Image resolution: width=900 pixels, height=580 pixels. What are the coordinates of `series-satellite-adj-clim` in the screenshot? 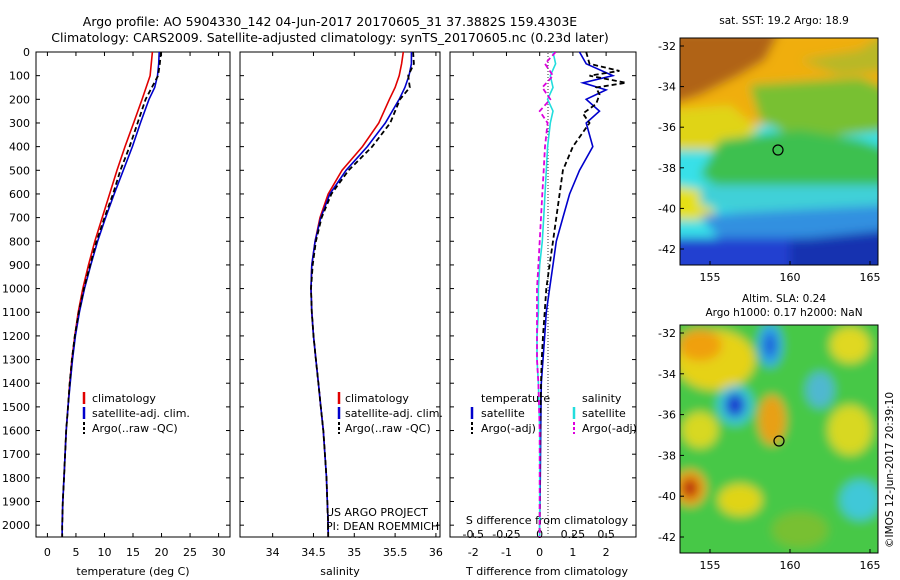 It's located at (361, 294).